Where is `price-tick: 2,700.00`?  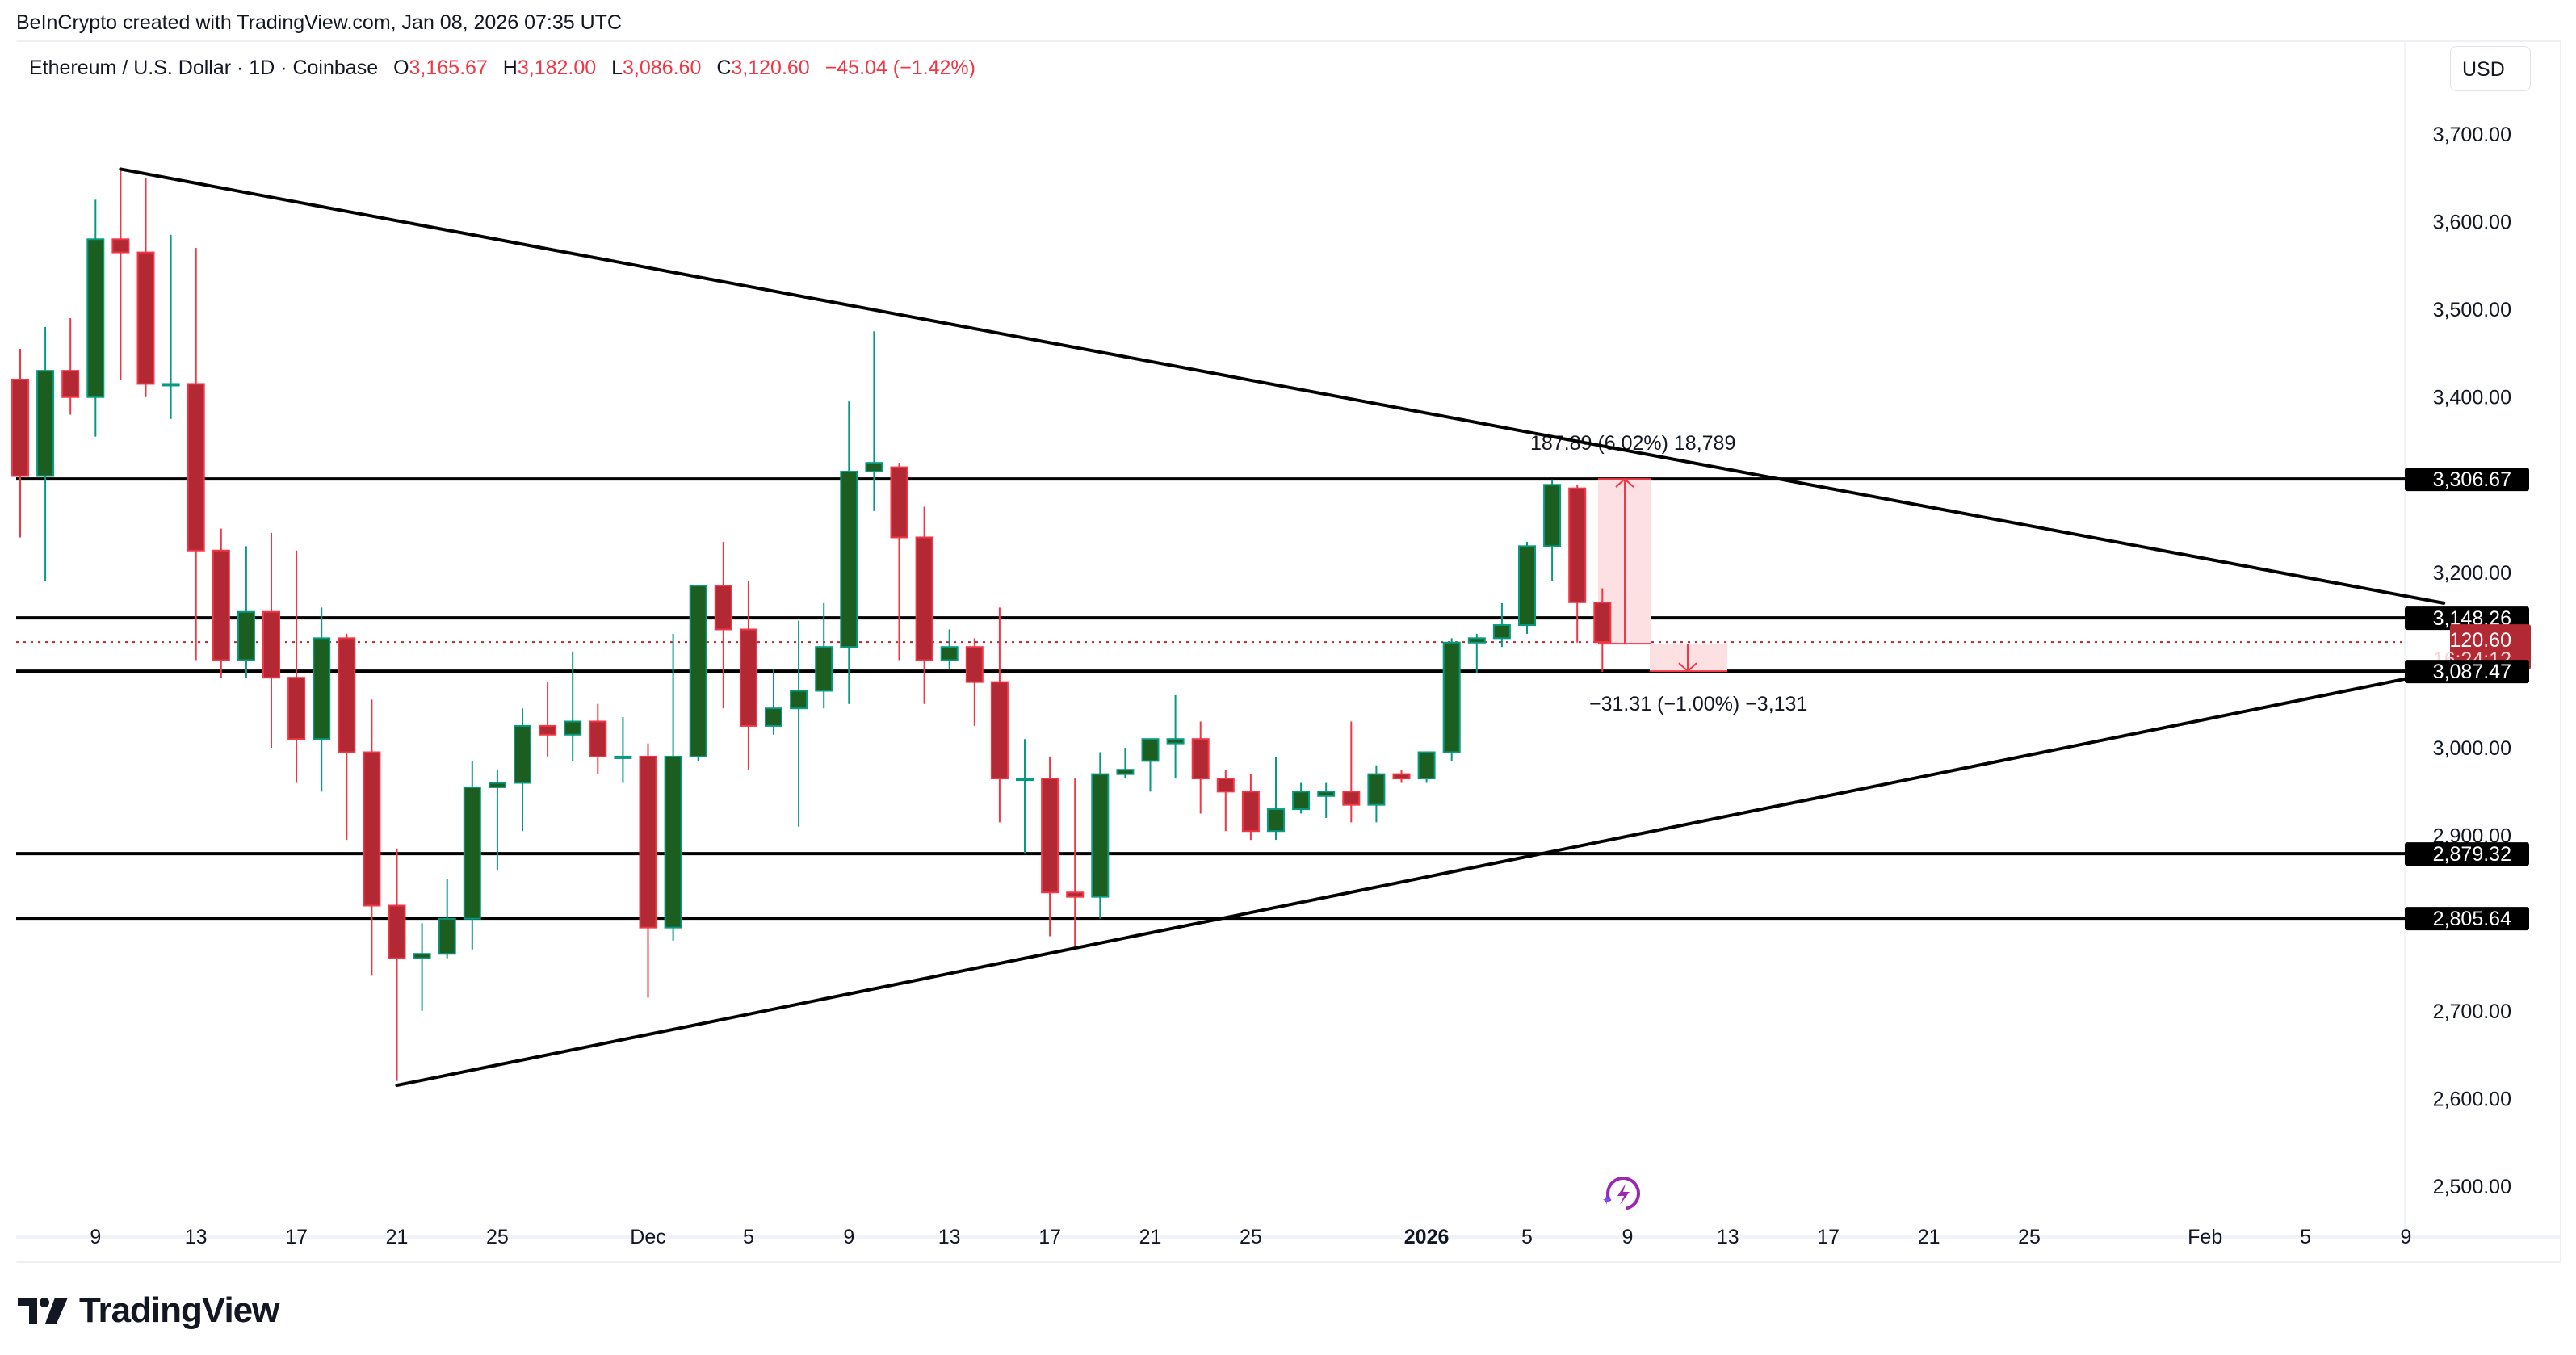 price-tick: 2,700.00 is located at coordinates (2472, 1012).